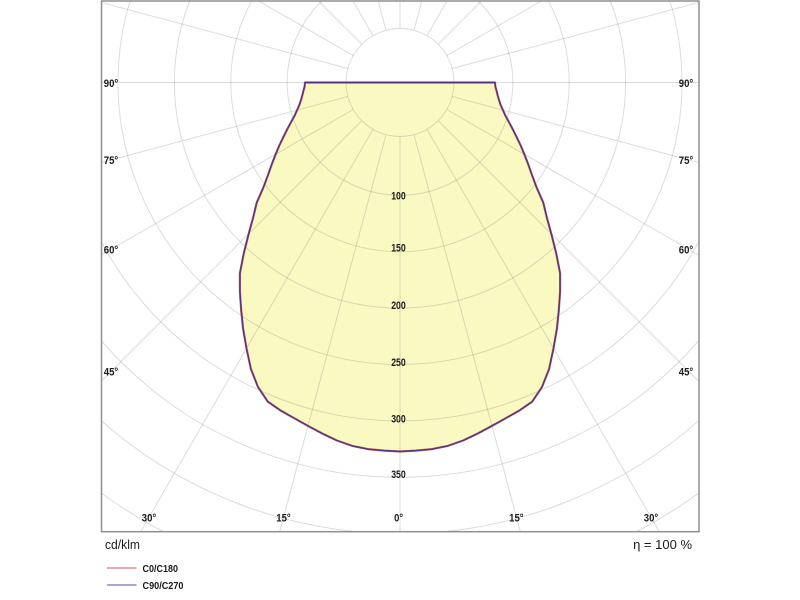  What do you see at coordinates (398, 363) in the screenshot?
I see `svg-text: 250` at bounding box center [398, 363].